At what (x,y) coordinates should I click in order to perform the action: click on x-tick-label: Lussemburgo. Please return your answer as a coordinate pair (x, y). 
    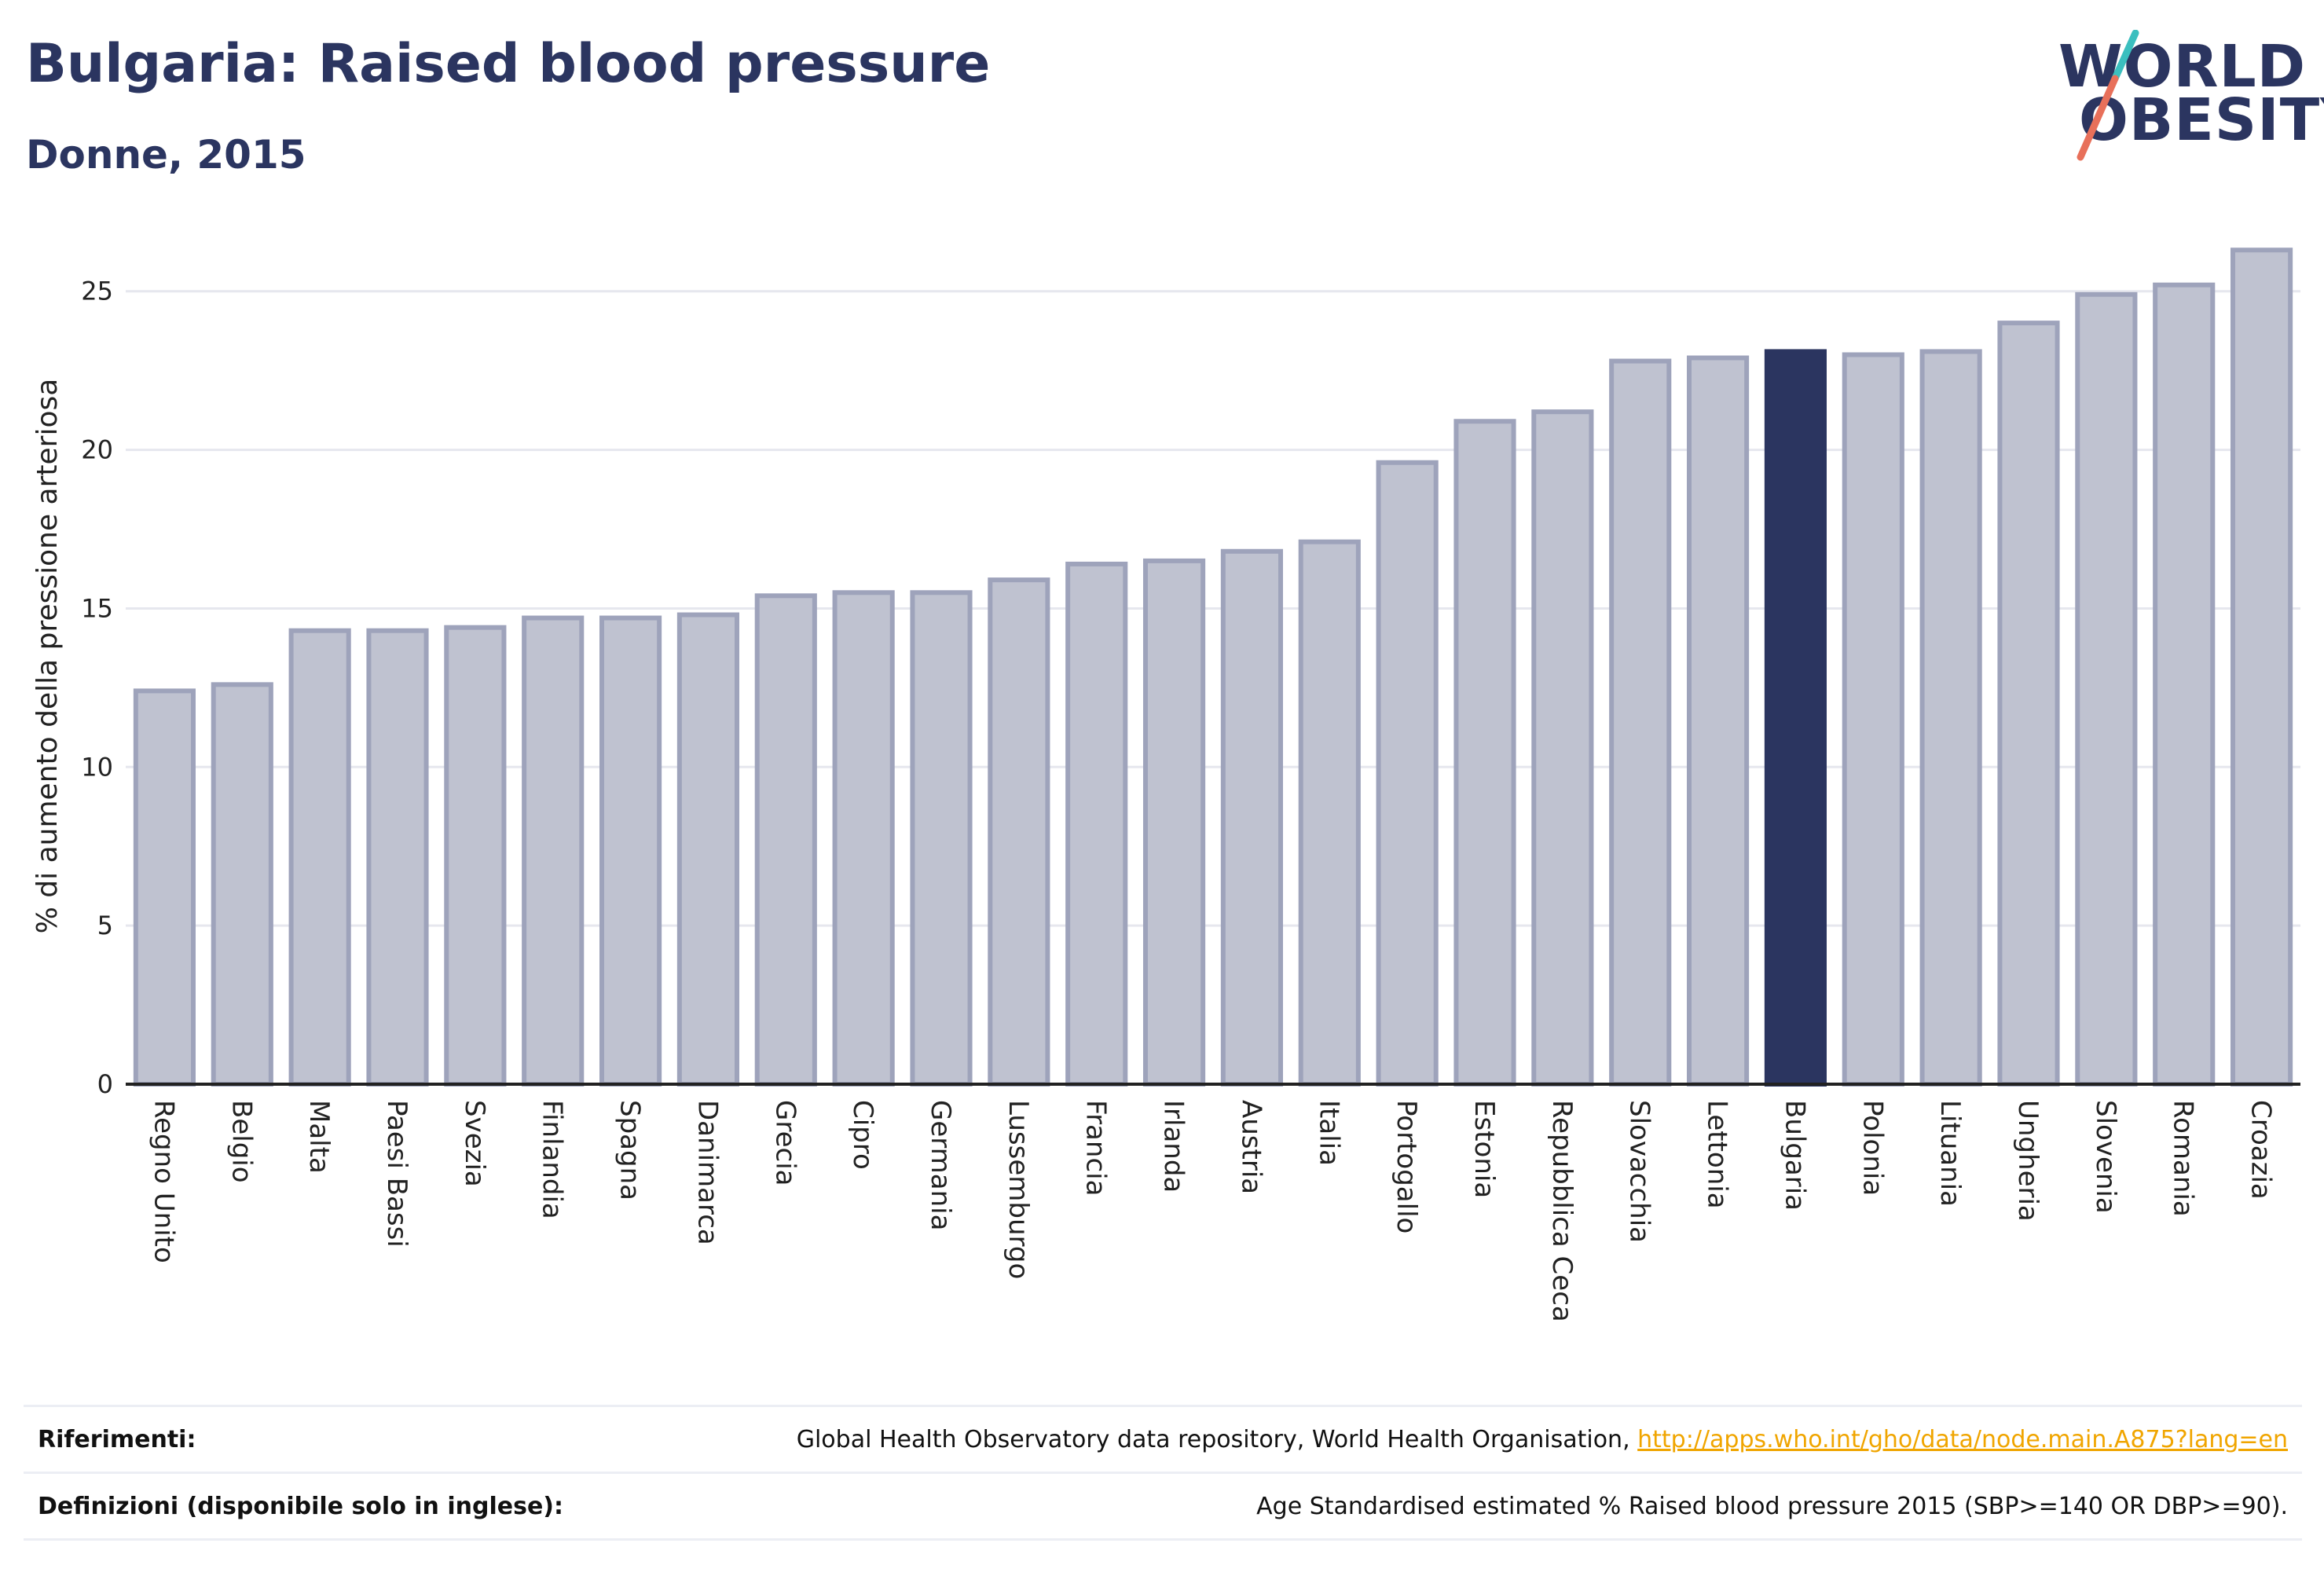
    Looking at the image, I should click on (1018, 1189).